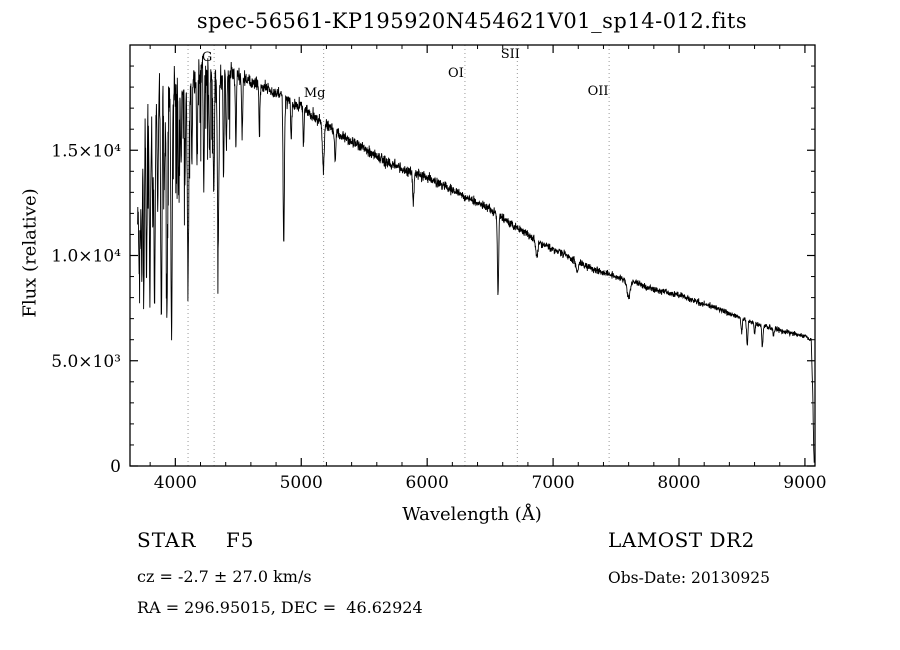 This screenshot has width=900, height=650. What do you see at coordinates (598, 91) in the screenshot?
I see `line-marker-label: OII` at bounding box center [598, 91].